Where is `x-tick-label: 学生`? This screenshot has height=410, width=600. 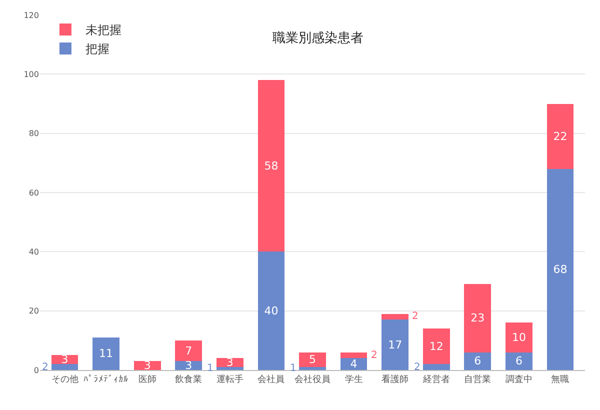 x-tick-label: 学生 is located at coordinates (353, 379).